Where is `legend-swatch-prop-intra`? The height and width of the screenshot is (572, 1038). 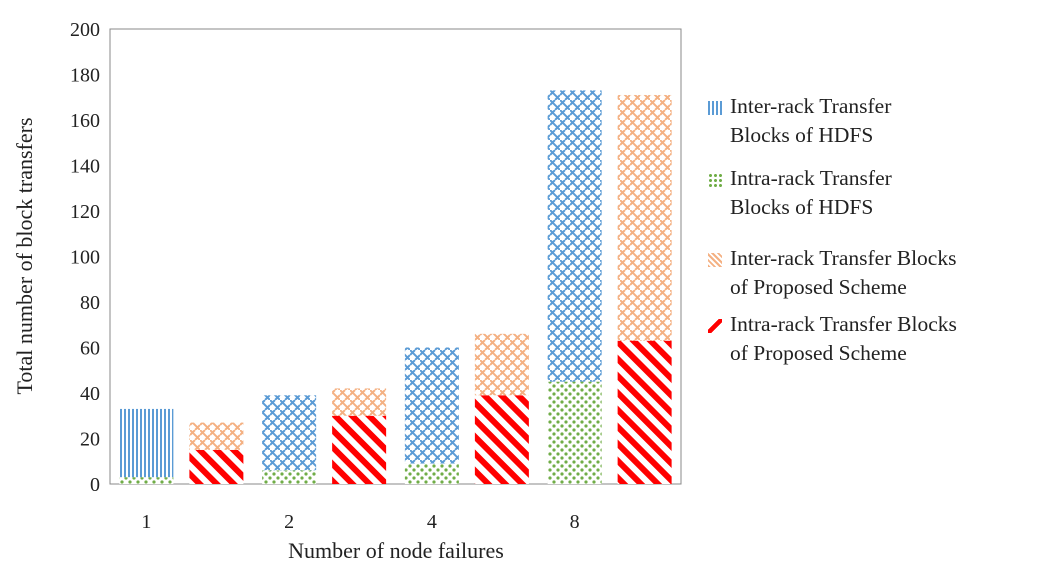 legend-swatch-prop-intra is located at coordinates (715, 326).